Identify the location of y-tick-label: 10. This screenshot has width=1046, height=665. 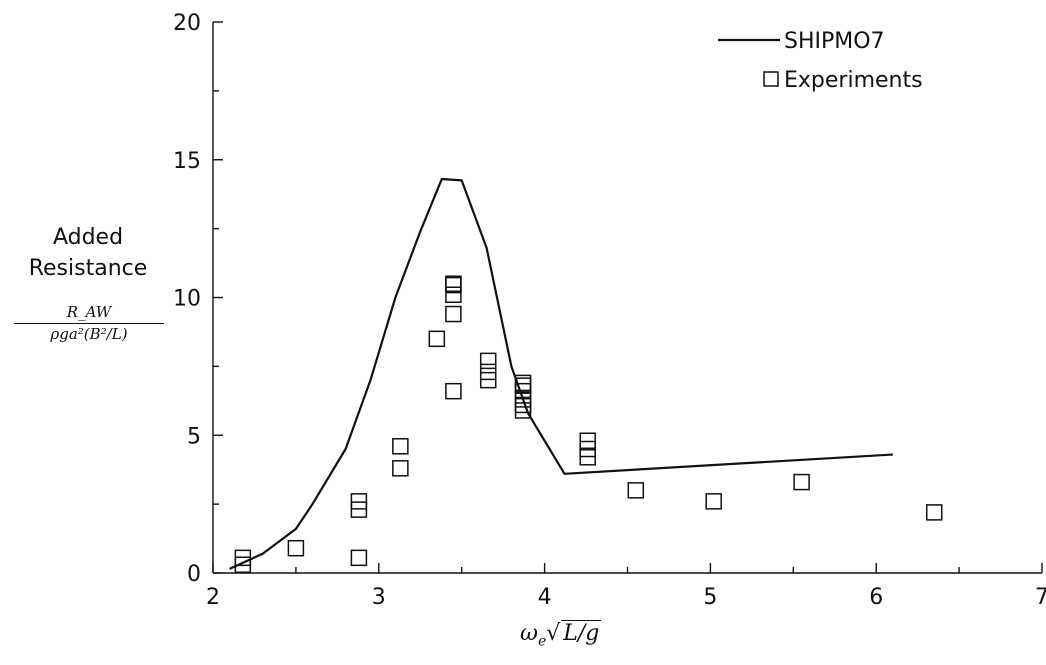
(187, 299).